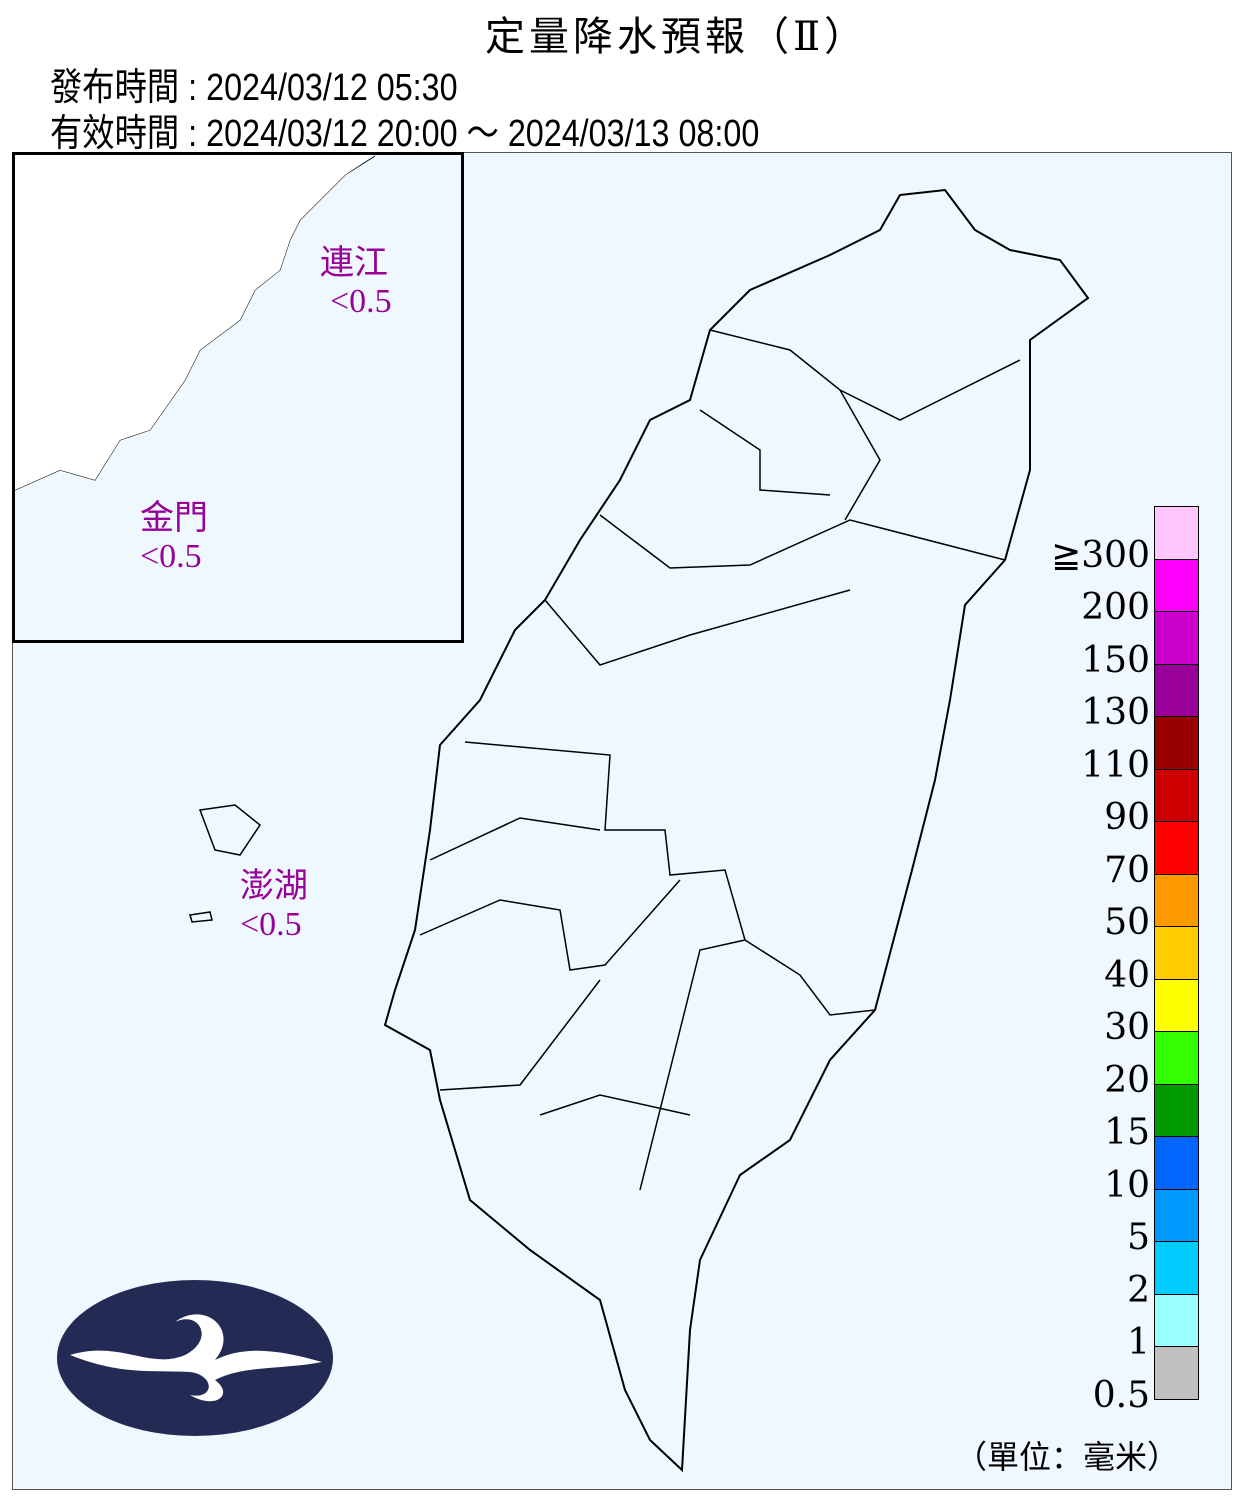  What do you see at coordinates (1127, 1185) in the screenshot?
I see `legend-label: 10` at bounding box center [1127, 1185].